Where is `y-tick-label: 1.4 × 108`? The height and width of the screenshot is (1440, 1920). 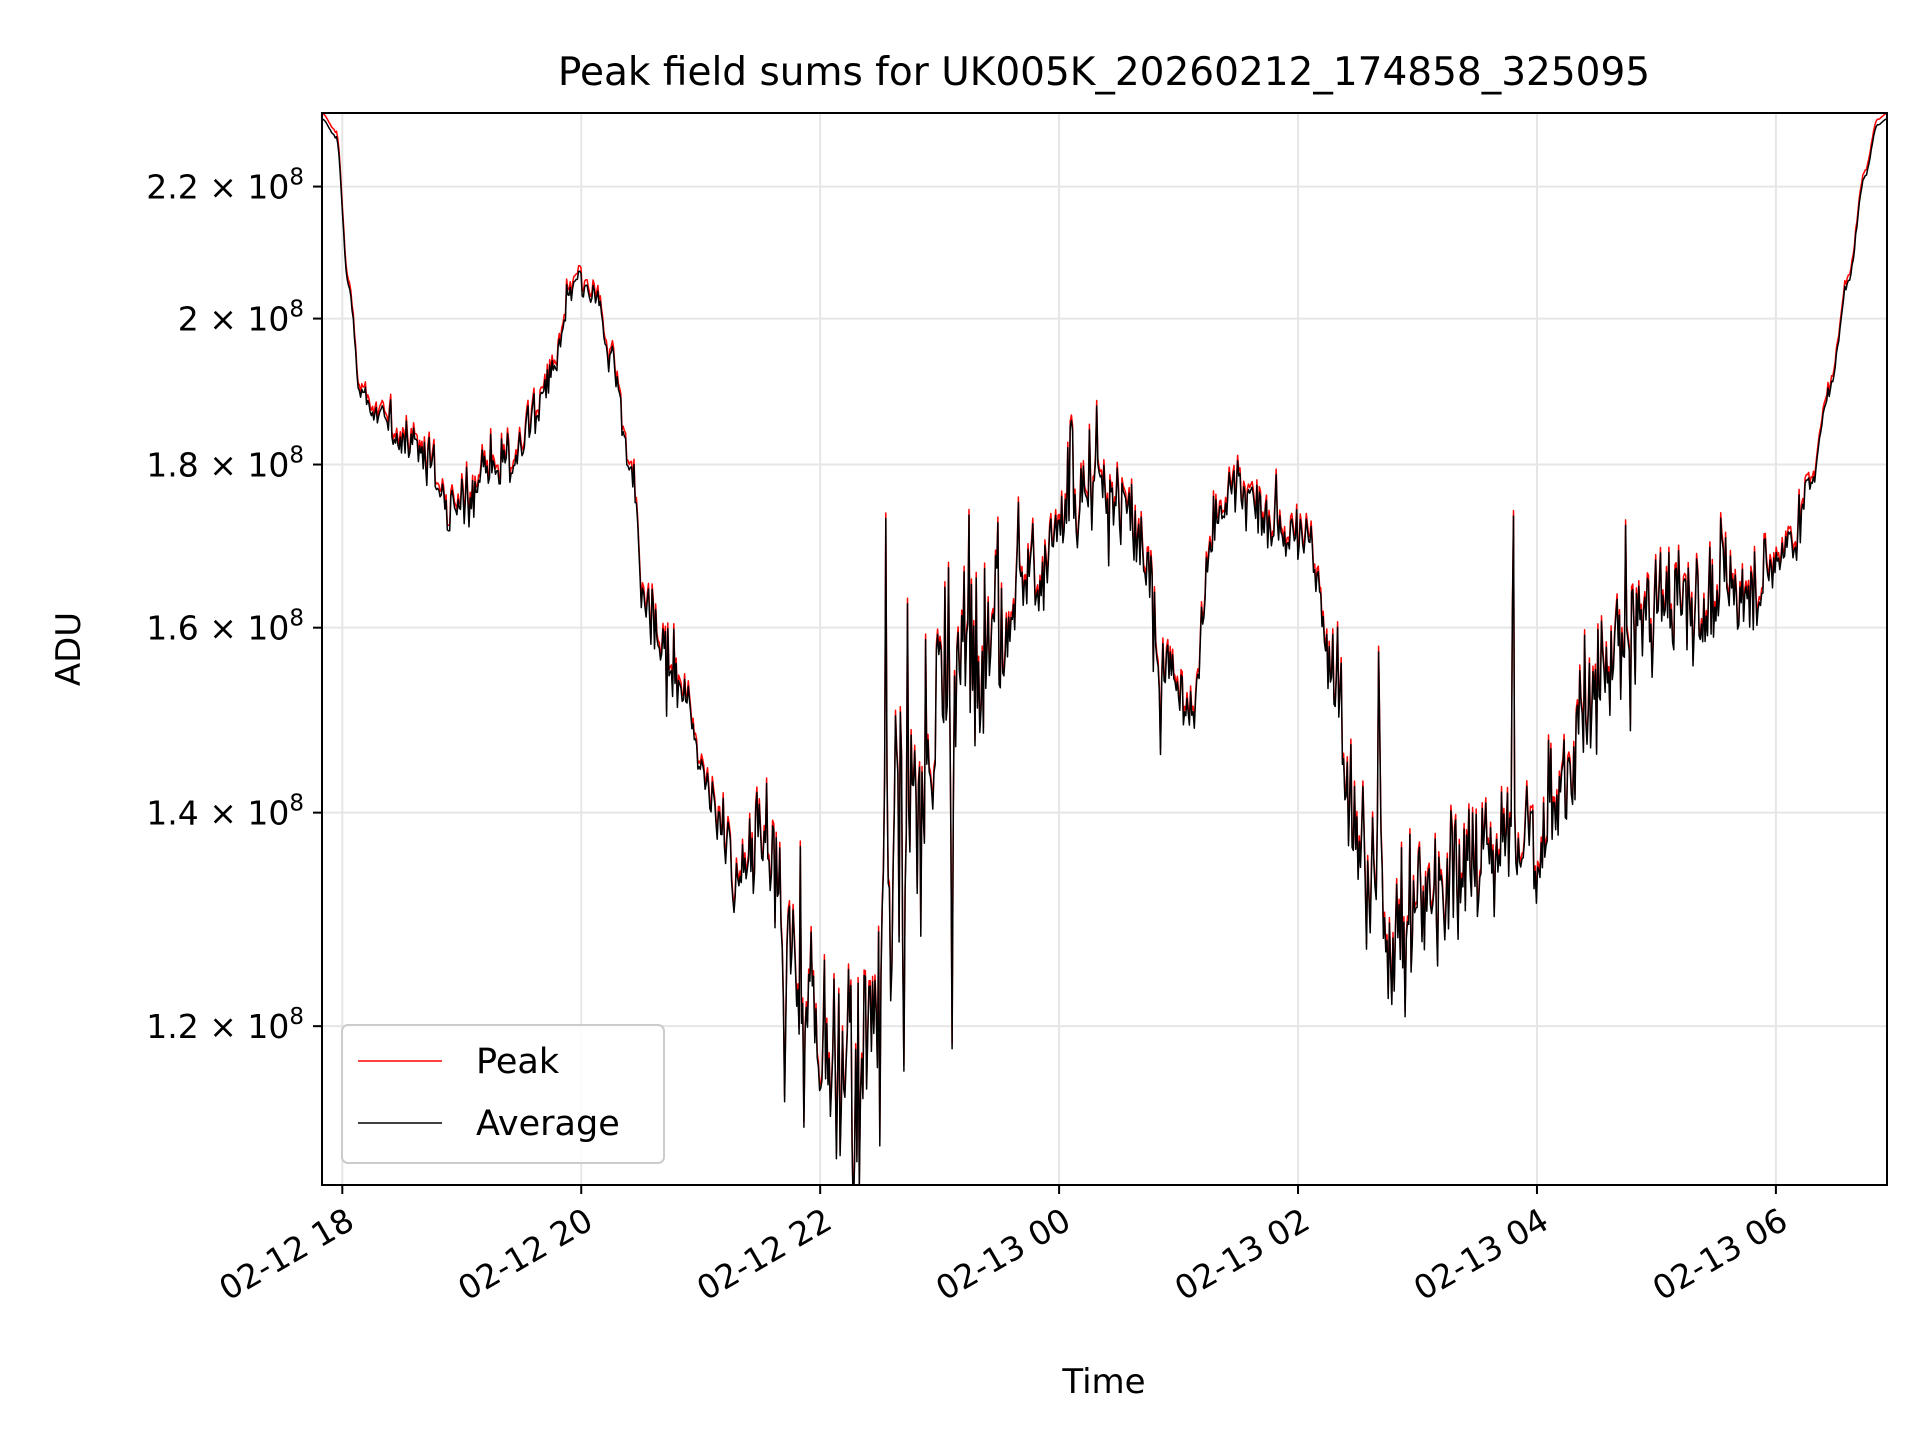 y-tick-label: 1.4 × 108 is located at coordinates (225, 812).